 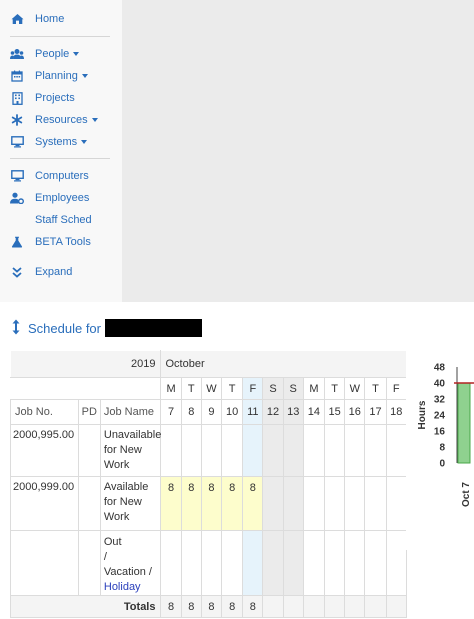 I want to click on job-name-cell: Available for New Work, so click(x=130, y=503).